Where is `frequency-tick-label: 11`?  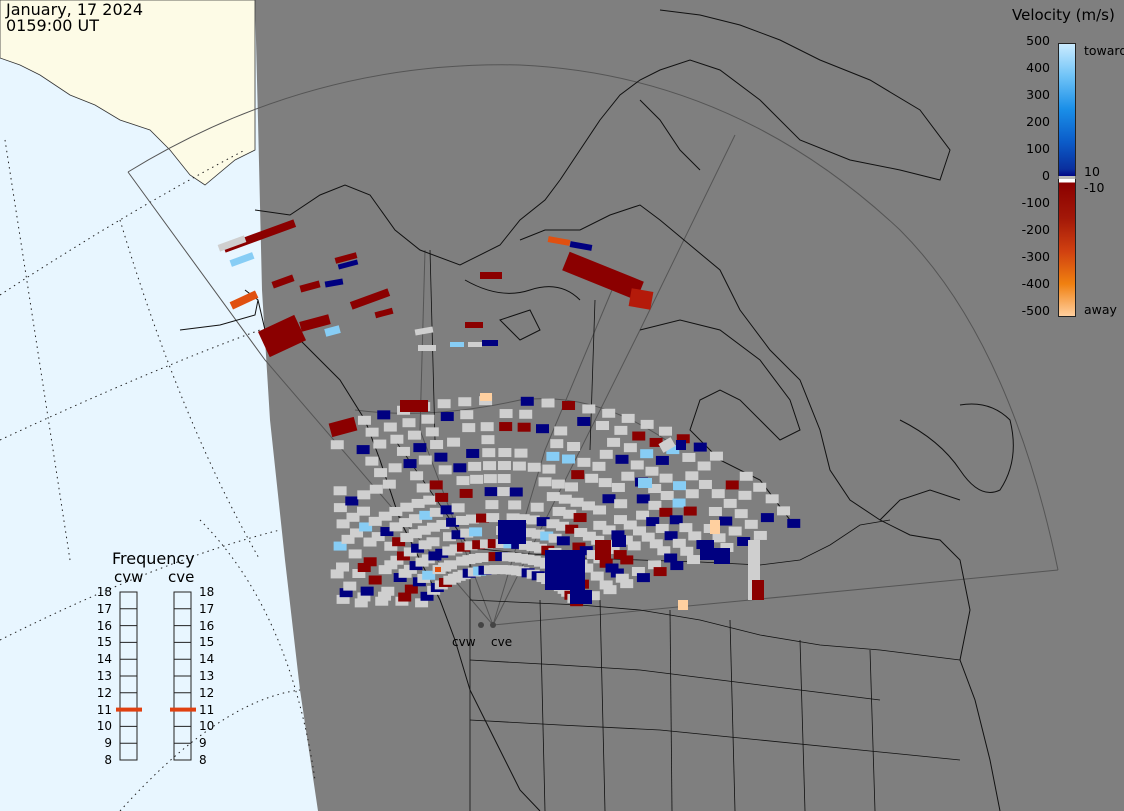 frequency-tick-label: 11 is located at coordinates (207, 709).